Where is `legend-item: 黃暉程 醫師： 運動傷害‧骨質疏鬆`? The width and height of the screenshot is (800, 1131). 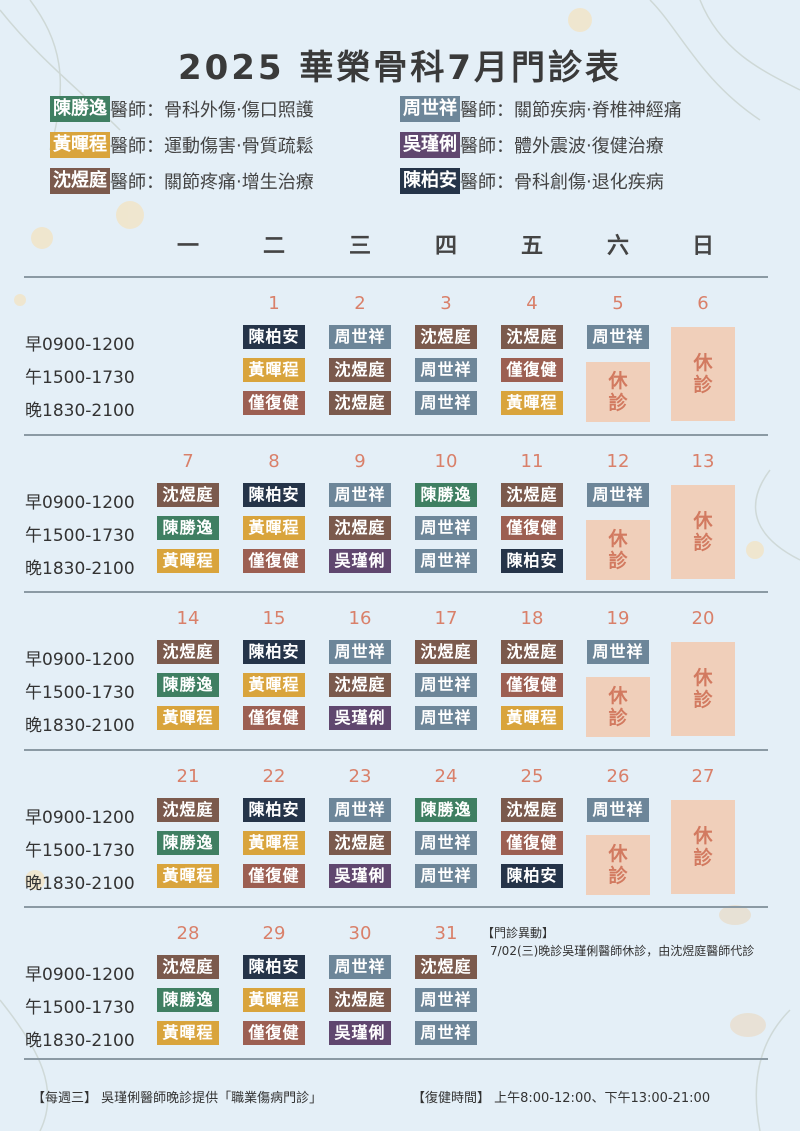 legend-item: 黃暉程 醫師： 運動傷害‧骨質疏鬆 is located at coordinates (182, 145).